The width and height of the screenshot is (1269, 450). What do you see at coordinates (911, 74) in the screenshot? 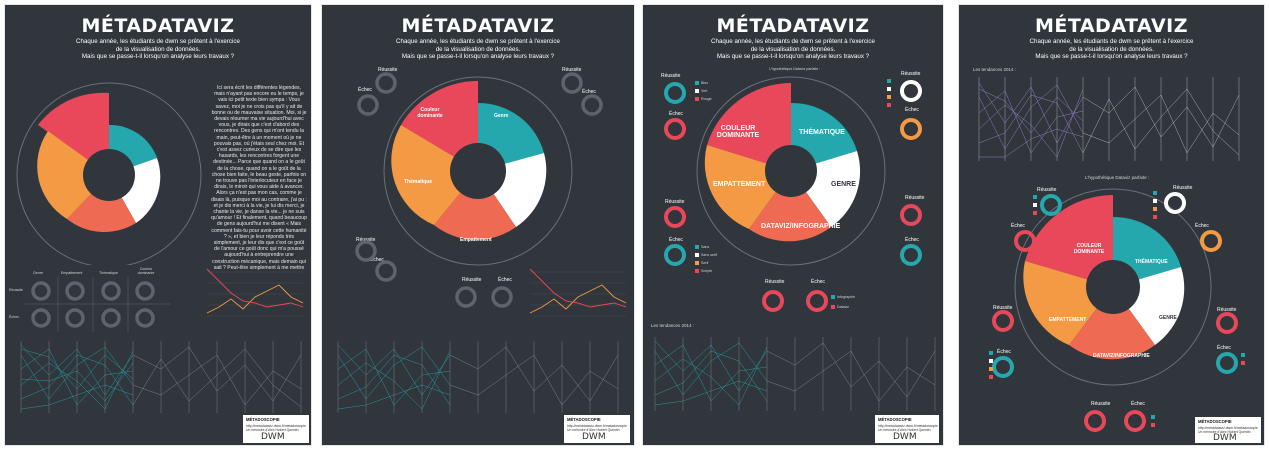
I see `label-reussite-tr: Réussite` at bounding box center [911, 74].